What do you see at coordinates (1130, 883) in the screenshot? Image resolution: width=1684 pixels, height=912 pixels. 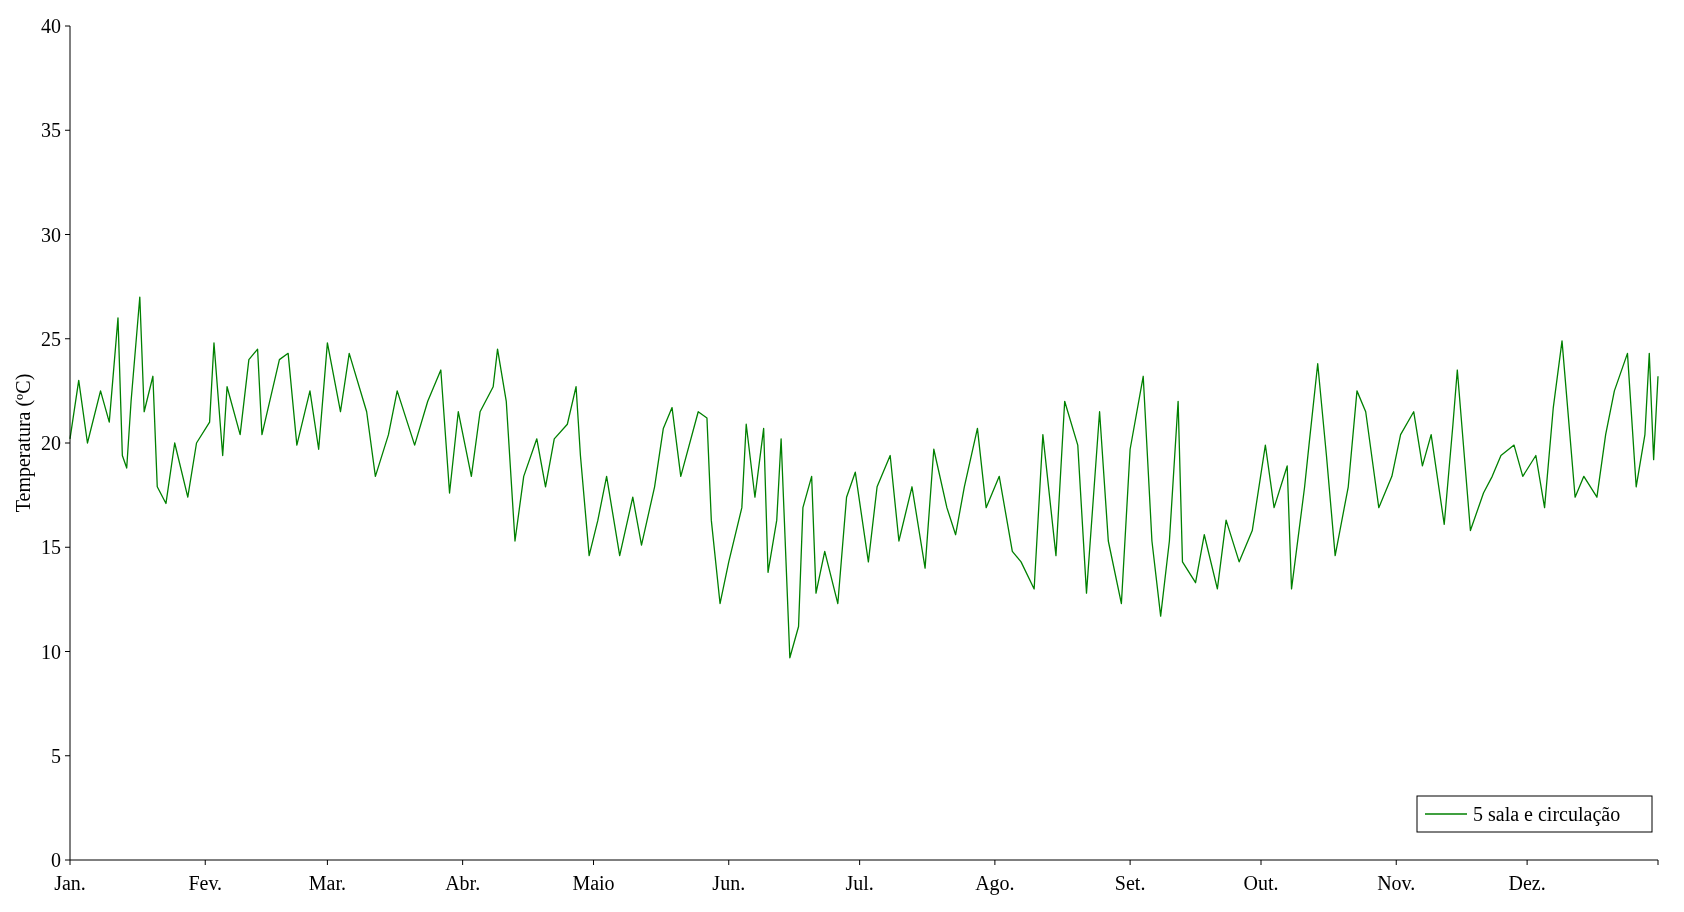 I see `x-tick-label: Set.` at bounding box center [1130, 883].